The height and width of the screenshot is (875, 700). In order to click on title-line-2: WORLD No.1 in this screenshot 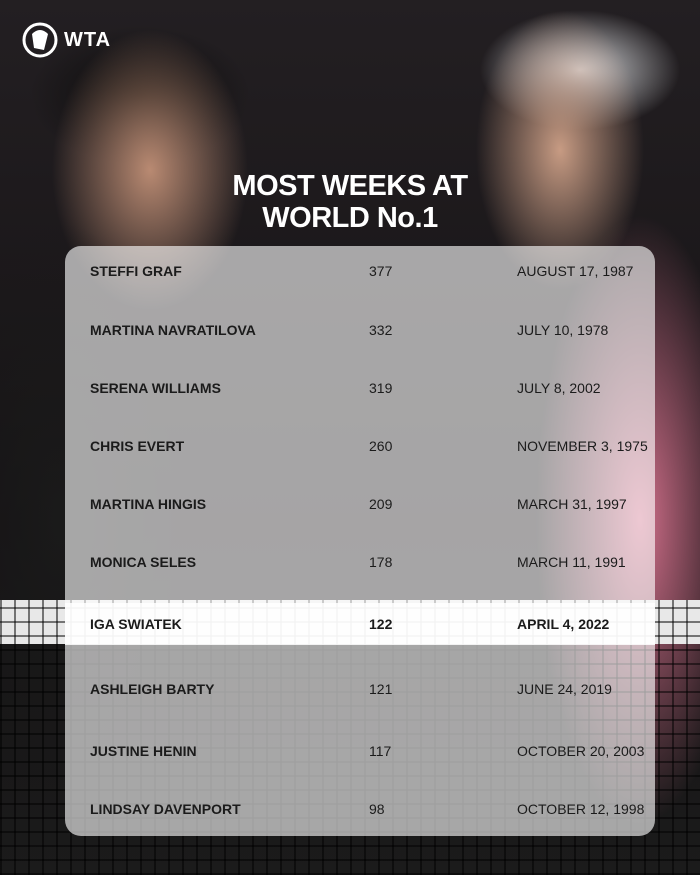, I will do `click(350, 218)`.